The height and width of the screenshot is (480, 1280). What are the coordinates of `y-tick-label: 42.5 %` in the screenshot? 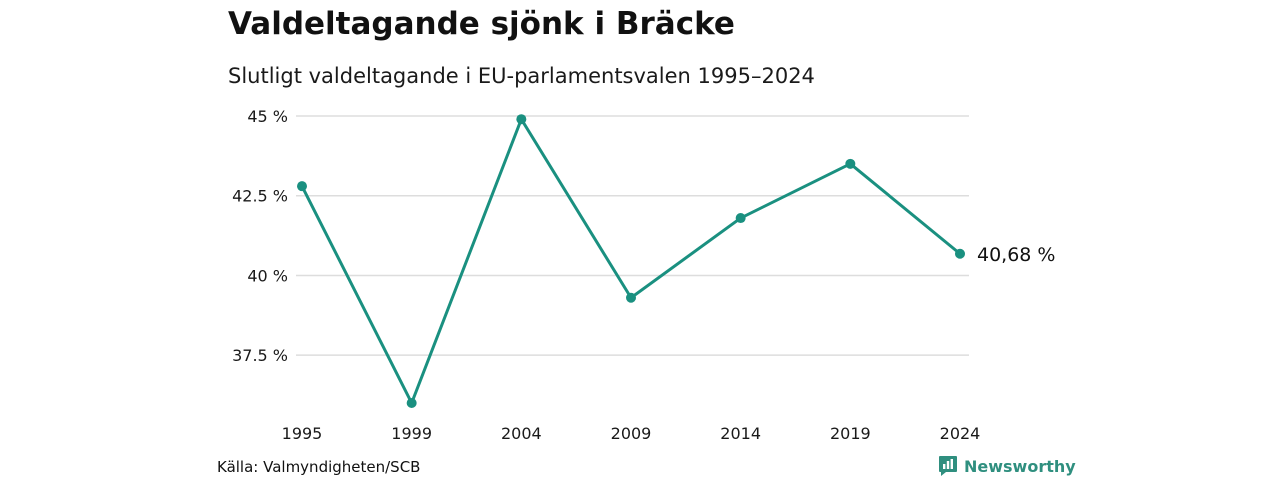 It's located at (260, 196).